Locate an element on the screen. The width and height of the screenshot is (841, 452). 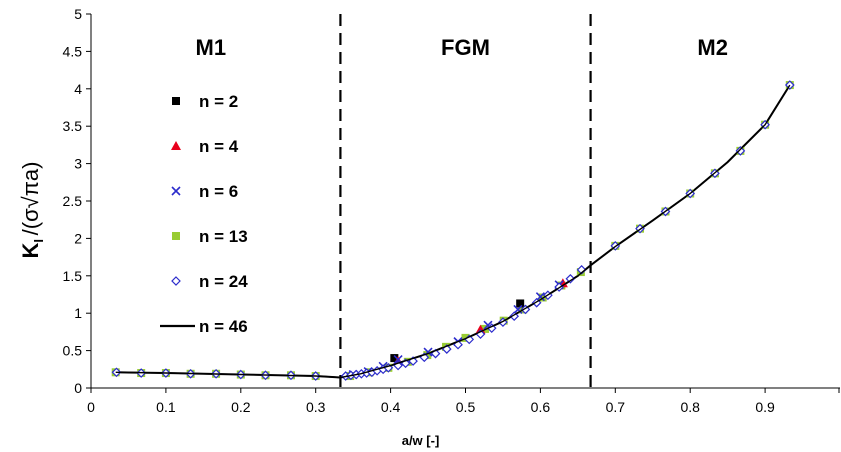
region-label: M1 is located at coordinates (211, 47).